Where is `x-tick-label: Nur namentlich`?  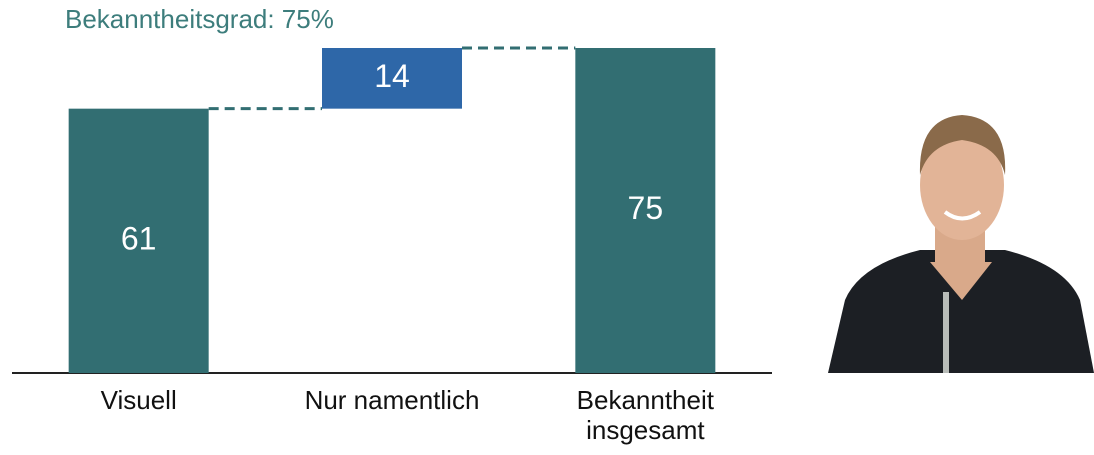 x-tick-label: Nur namentlich is located at coordinates (392, 400).